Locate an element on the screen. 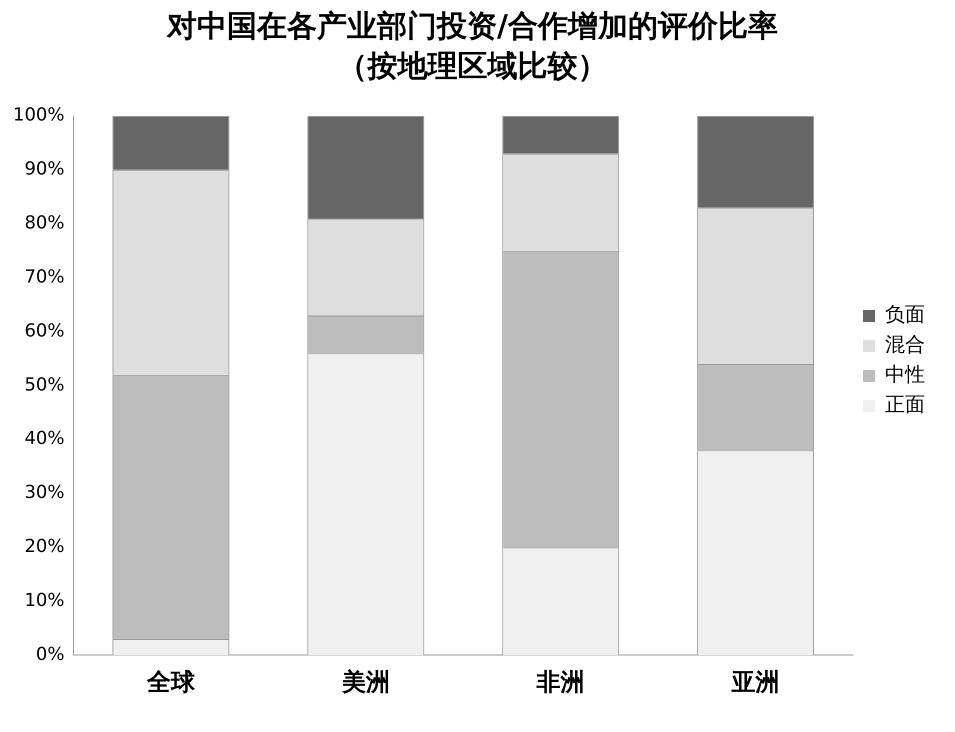 The width and height of the screenshot is (955, 732). y-tick-label: 60% is located at coordinates (44, 331).